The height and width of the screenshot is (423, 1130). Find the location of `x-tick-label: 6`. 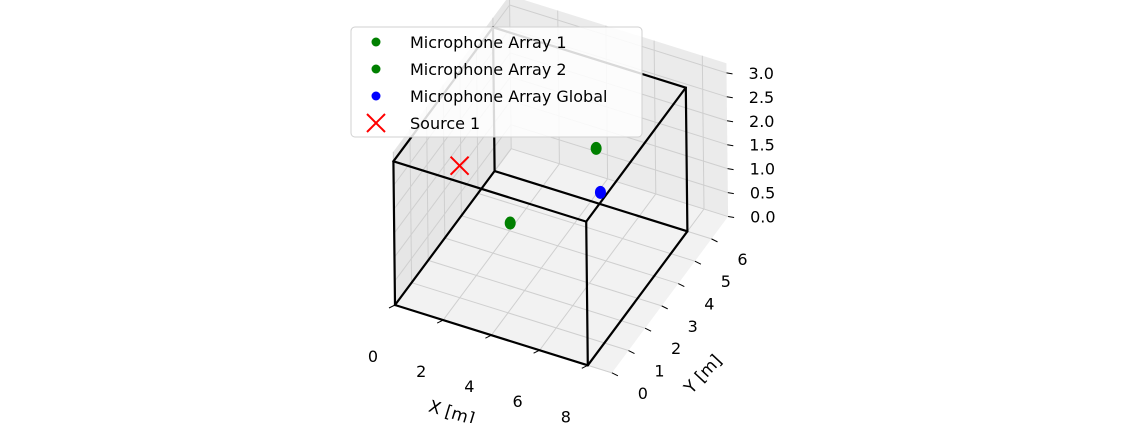

x-tick-label: 6 is located at coordinates (518, 401).